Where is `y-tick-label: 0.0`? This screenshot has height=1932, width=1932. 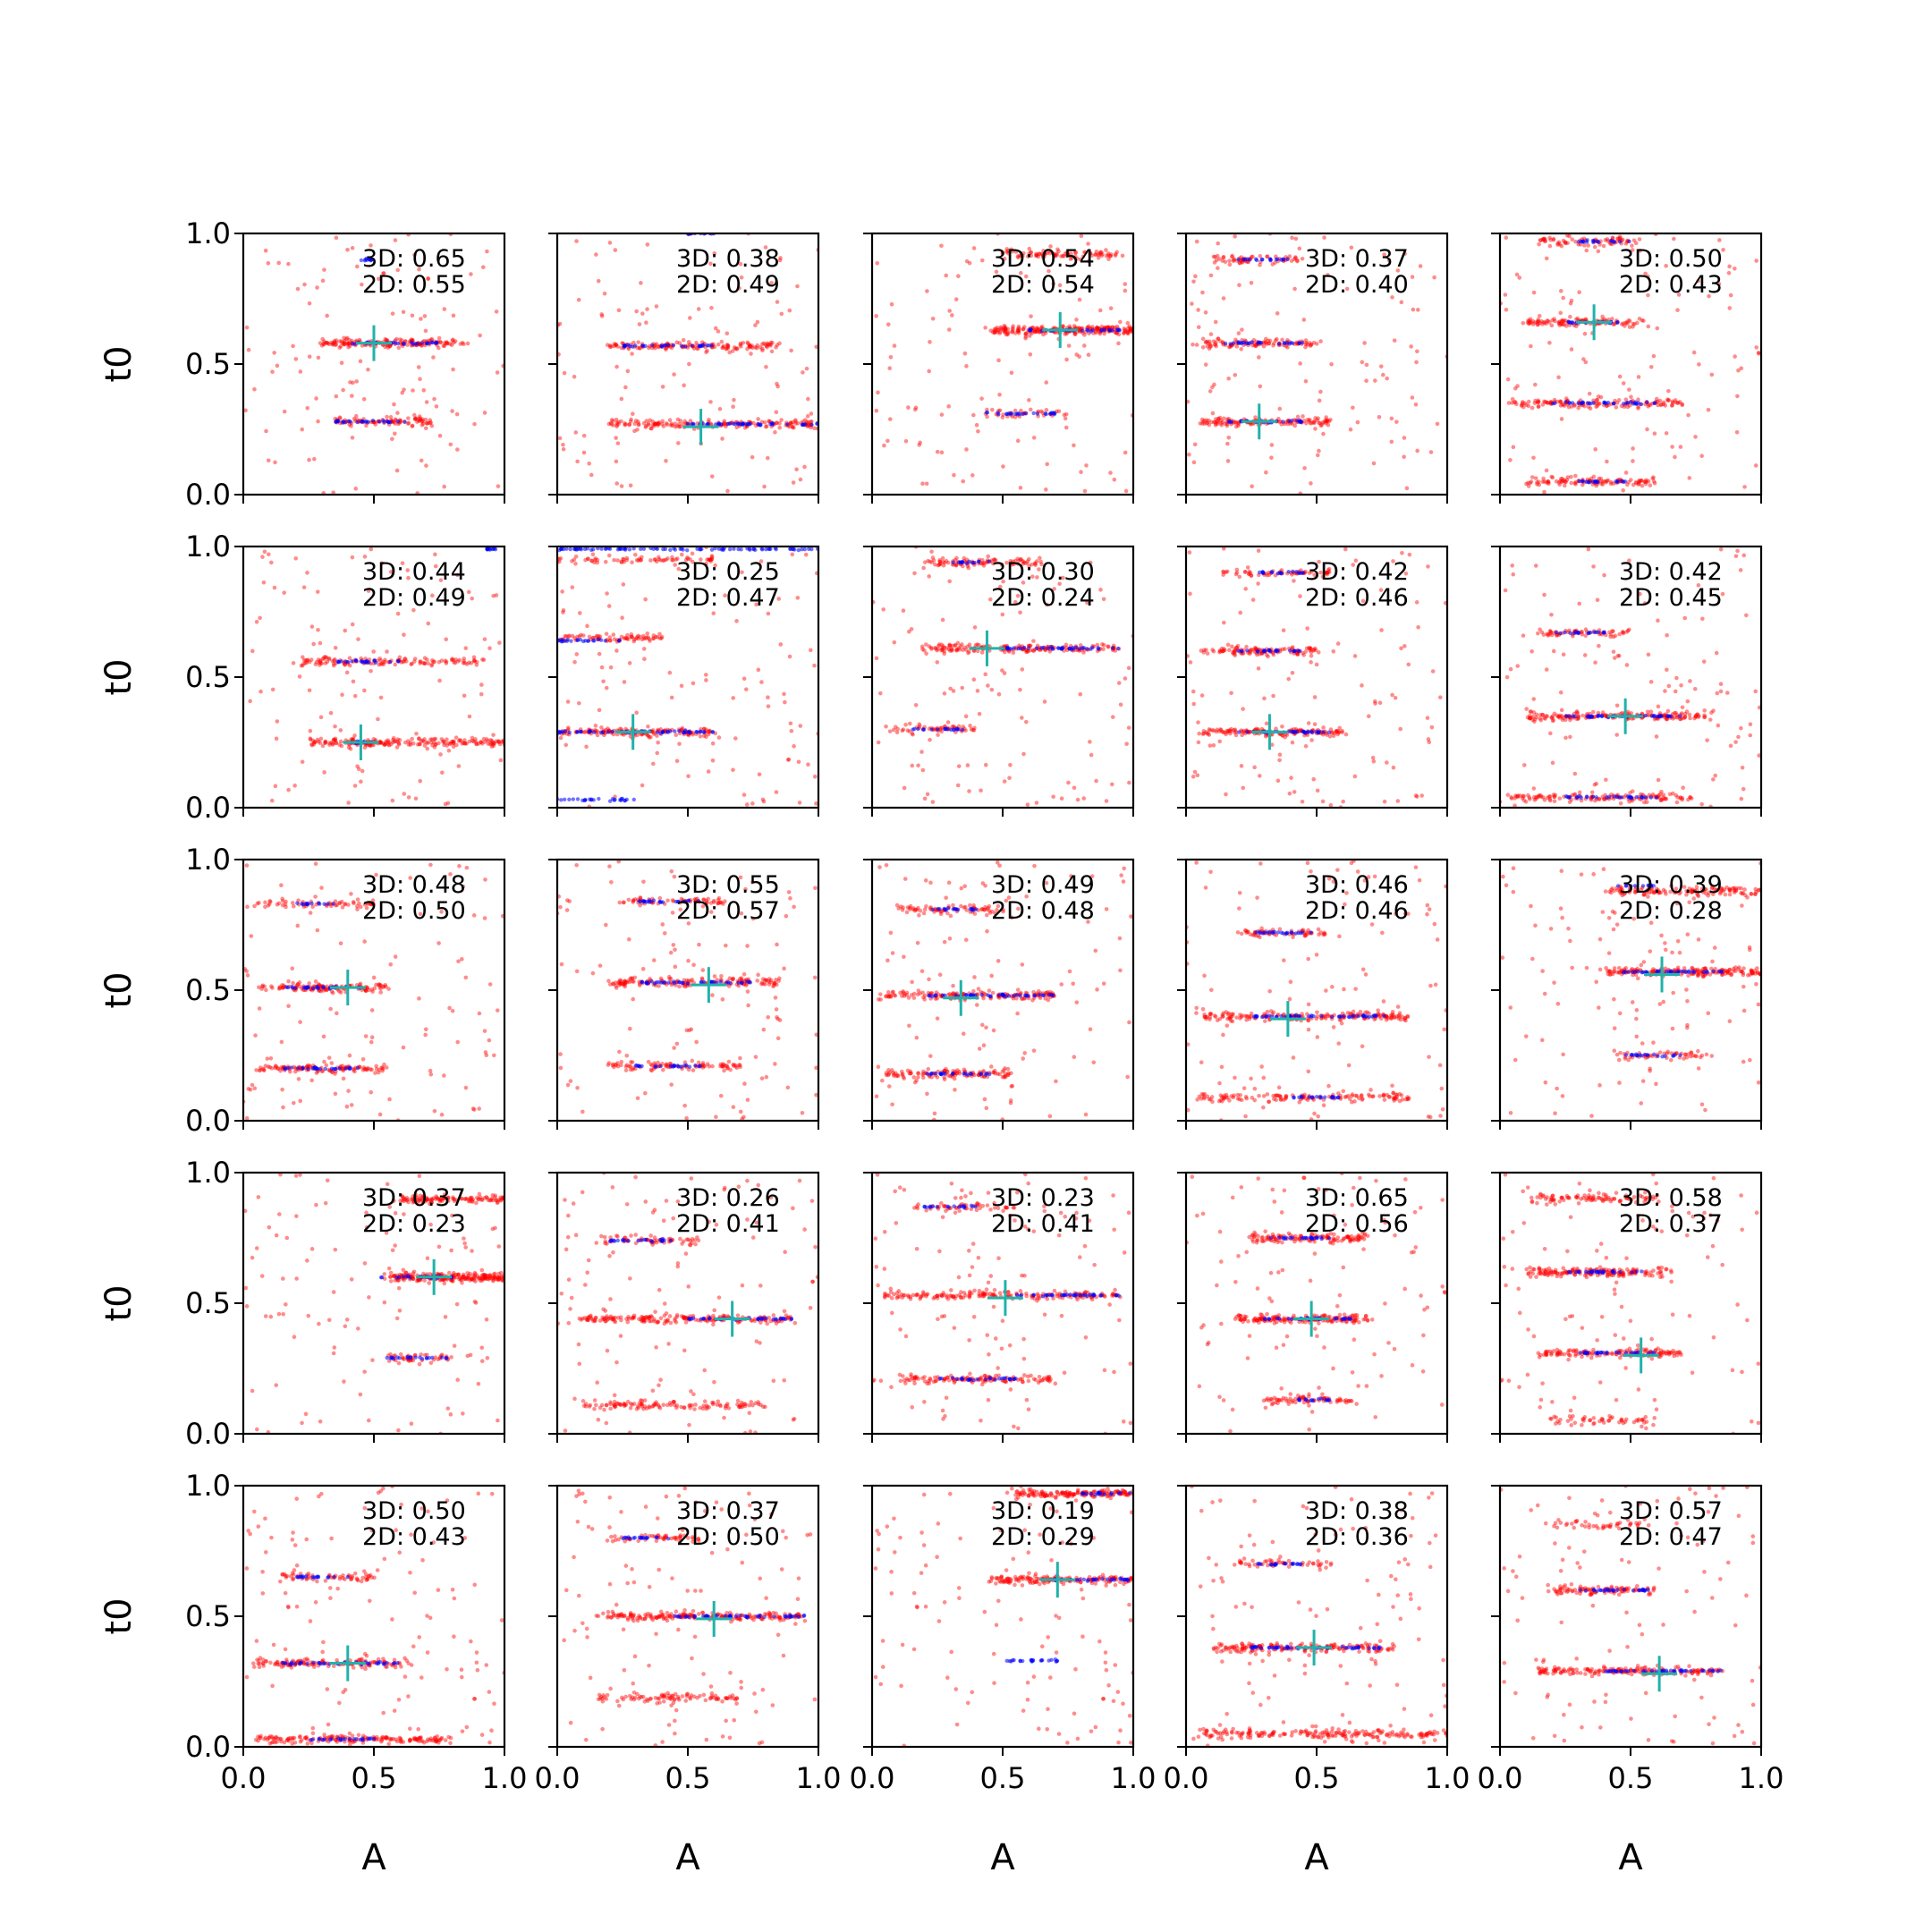 y-tick-label: 0.0 is located at coordinates (208, 495).